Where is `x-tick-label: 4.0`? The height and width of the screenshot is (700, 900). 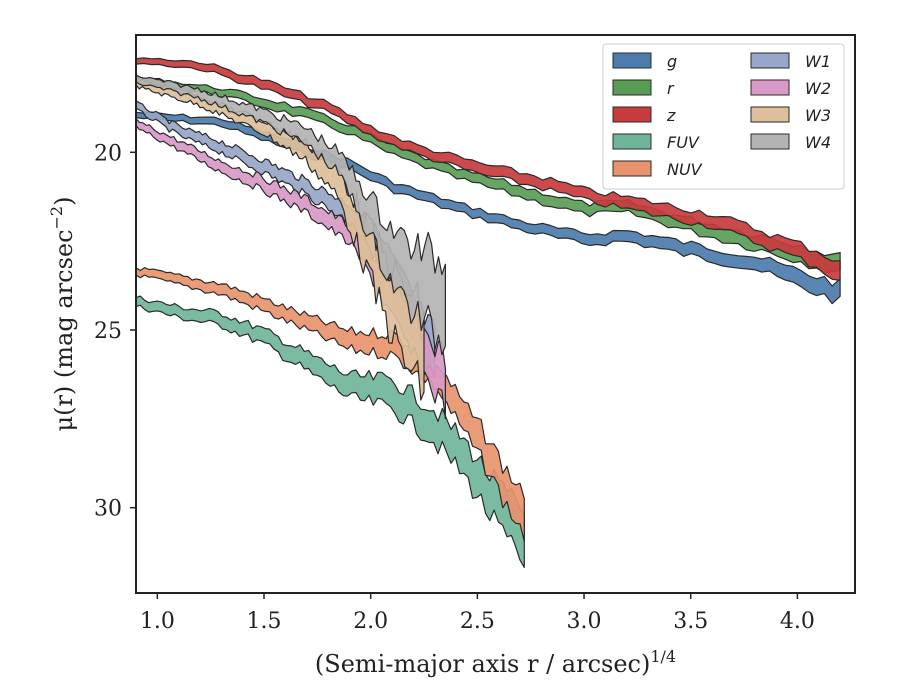
x-tick-label: 4.0 is located at coordinates (797, 621).